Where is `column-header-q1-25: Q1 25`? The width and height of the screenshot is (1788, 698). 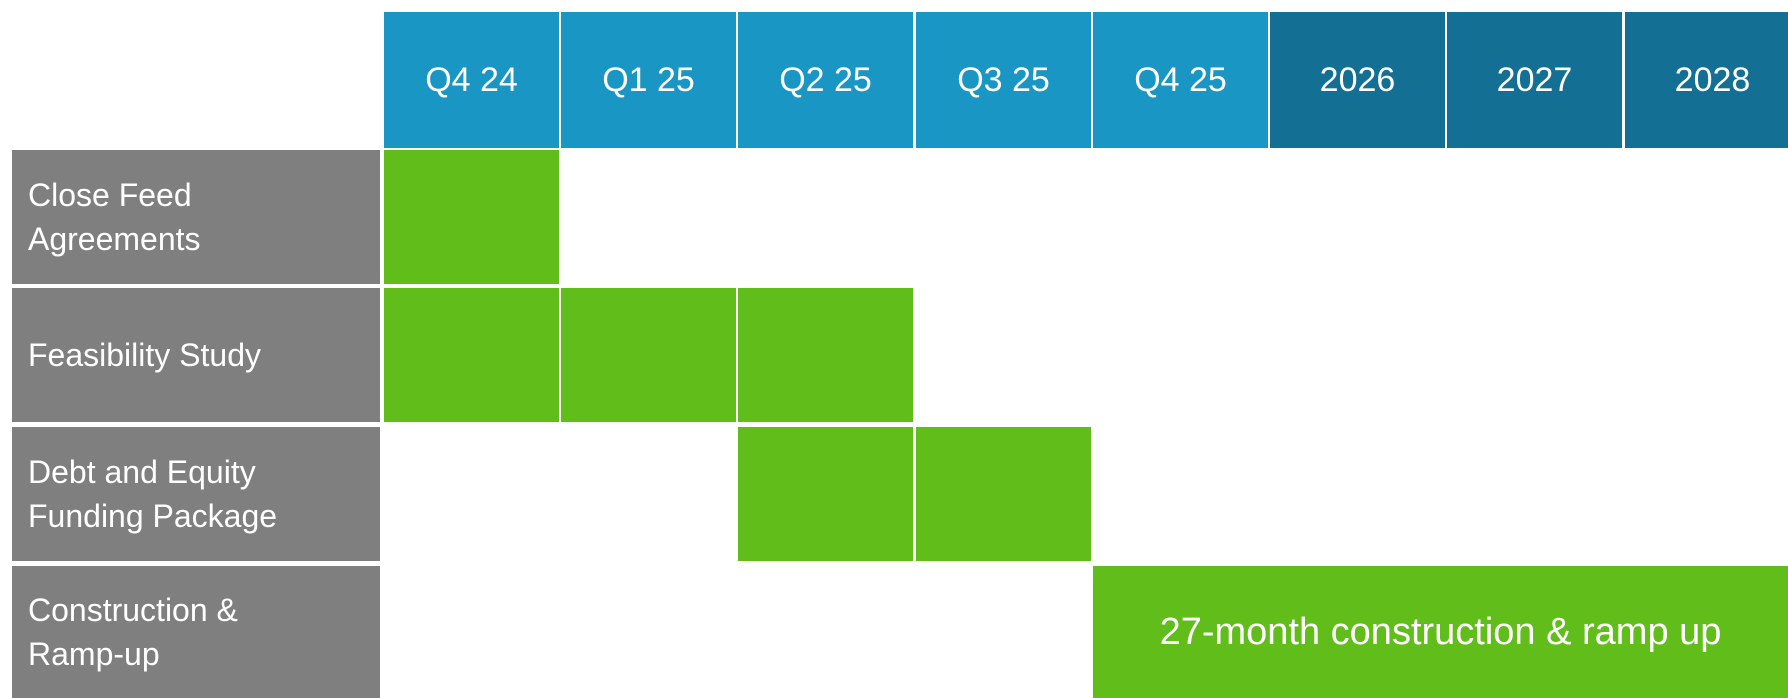 column-header-q1-25: Q1 25 is located at coordinates (648, 80).